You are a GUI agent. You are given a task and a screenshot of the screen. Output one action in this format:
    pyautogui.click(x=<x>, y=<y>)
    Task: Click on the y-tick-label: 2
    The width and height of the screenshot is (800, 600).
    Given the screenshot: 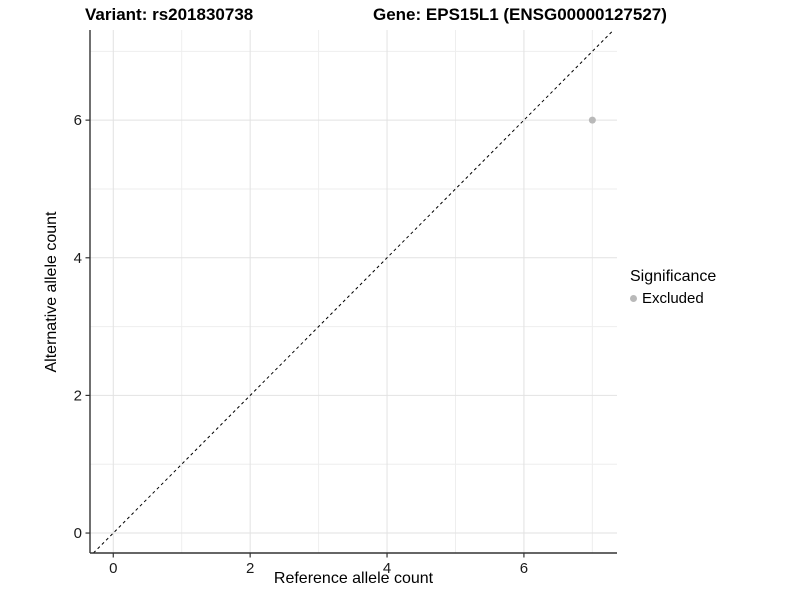 What is the action you would take?
    pyautogui.click(x=78, y=395)
    